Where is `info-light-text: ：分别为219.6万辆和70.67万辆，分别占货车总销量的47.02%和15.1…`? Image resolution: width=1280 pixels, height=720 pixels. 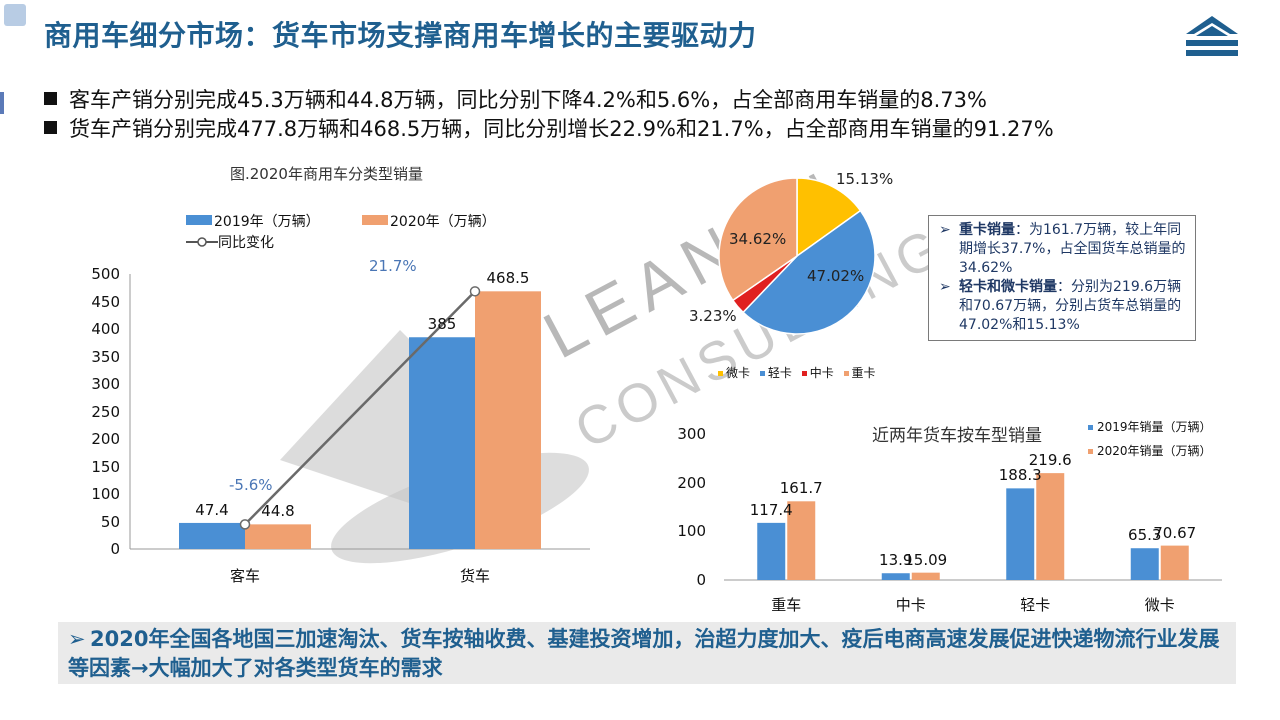
info-light-text: ：分别为219.6万辆和70.67万辆，分别占货车总销量的47.02%和15.1… is located at coordinates (1070, 306).